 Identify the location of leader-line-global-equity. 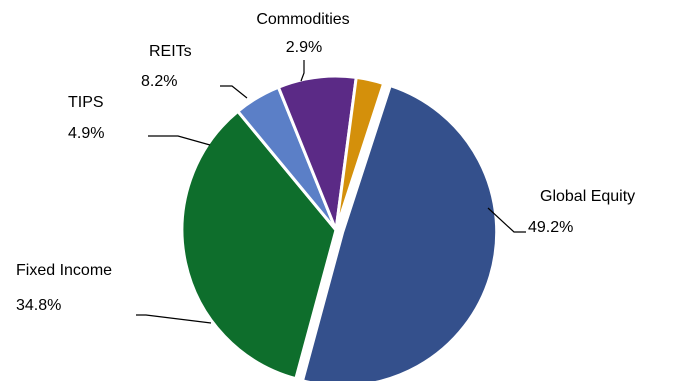
(506, 220).